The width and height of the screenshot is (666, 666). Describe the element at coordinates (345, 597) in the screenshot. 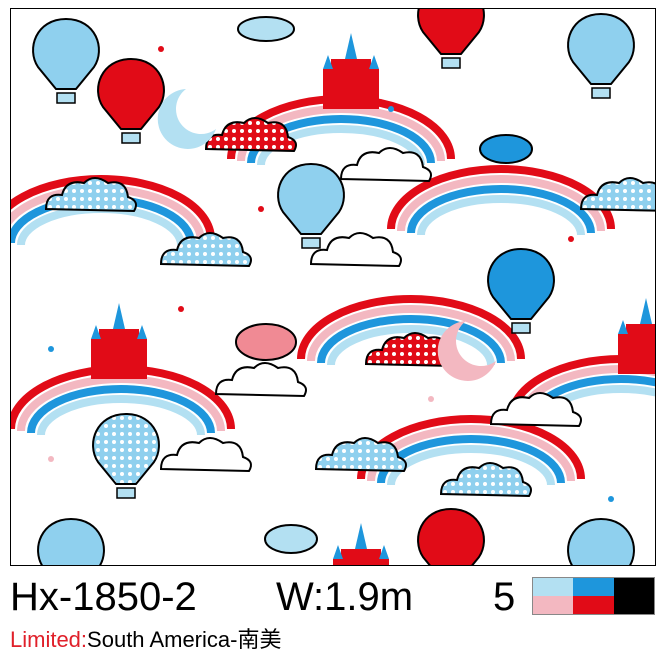

I see `fabric-width: W:1.9m` at that location.